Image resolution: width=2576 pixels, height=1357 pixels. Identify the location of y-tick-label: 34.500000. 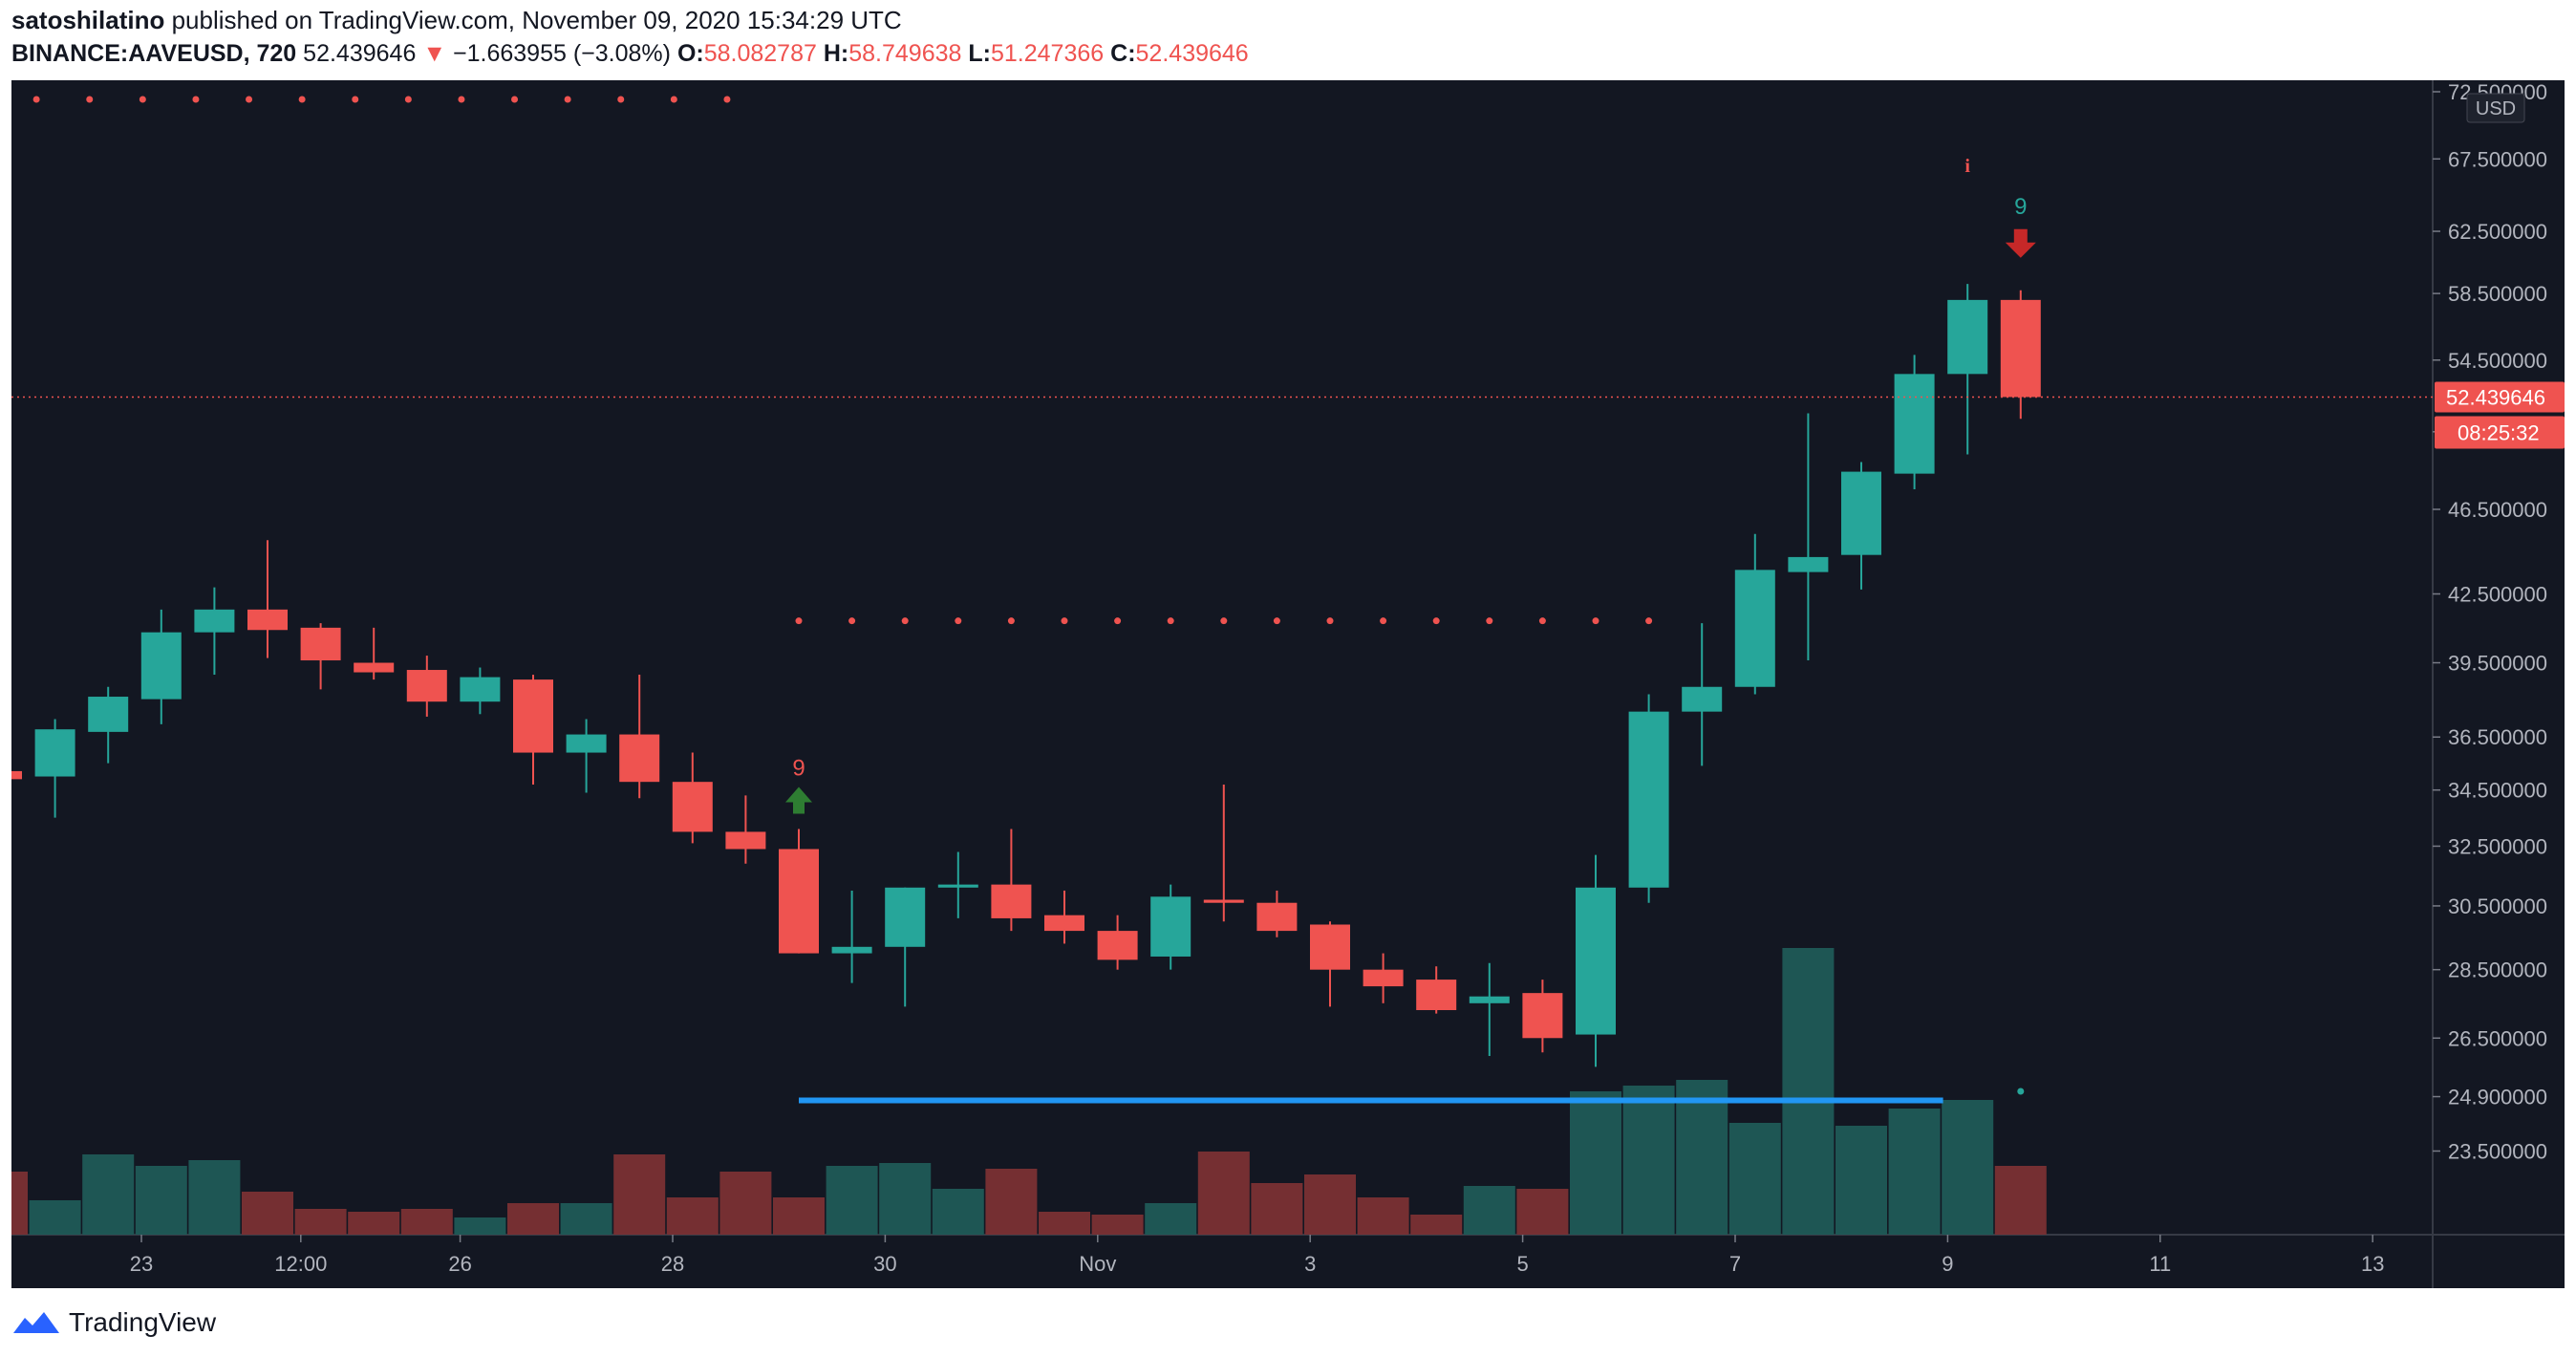
(2497, 791).